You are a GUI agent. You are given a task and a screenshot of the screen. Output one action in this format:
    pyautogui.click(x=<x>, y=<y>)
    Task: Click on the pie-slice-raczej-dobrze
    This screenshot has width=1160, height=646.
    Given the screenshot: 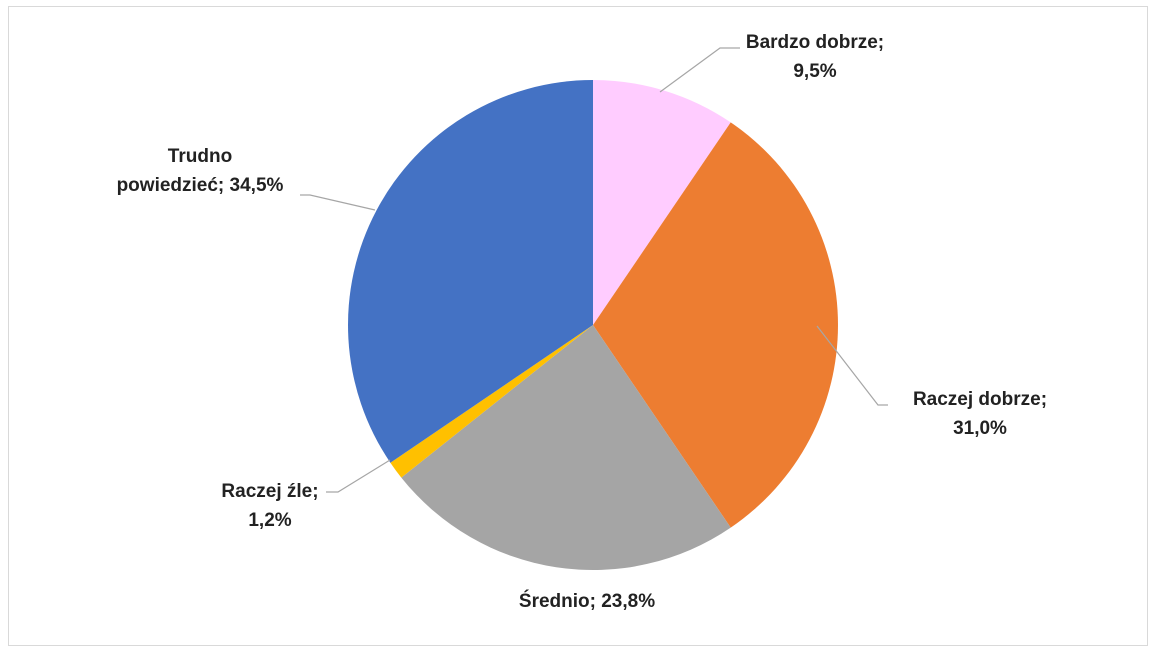 What is the action you would take?
    pyautogui.click(x=715, y=325)
    